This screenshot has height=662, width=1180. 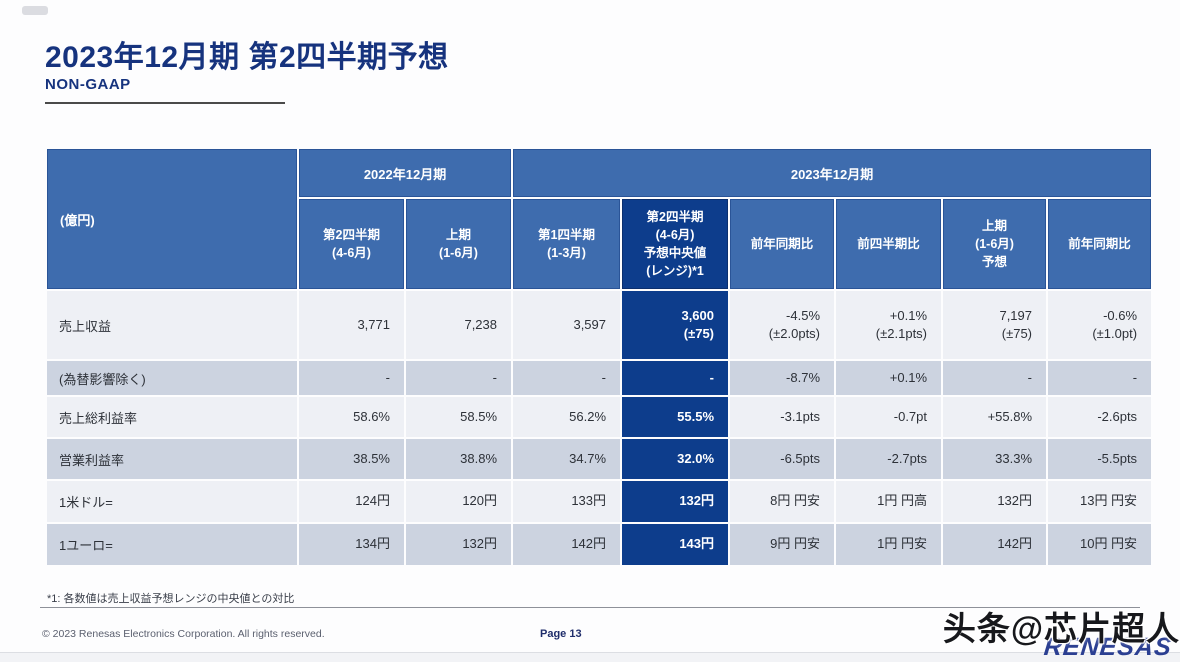 What do you see at coordinates (172, 417) in the screenshot?
I see `row-label: 売上総利益率` at bounding box center [172, 417].